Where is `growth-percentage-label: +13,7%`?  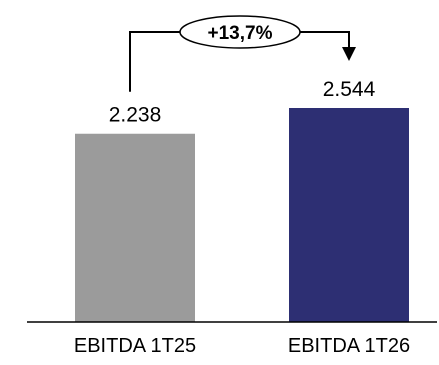 growth-percentage-label: +13,7% is located at coordinates (240, 33).